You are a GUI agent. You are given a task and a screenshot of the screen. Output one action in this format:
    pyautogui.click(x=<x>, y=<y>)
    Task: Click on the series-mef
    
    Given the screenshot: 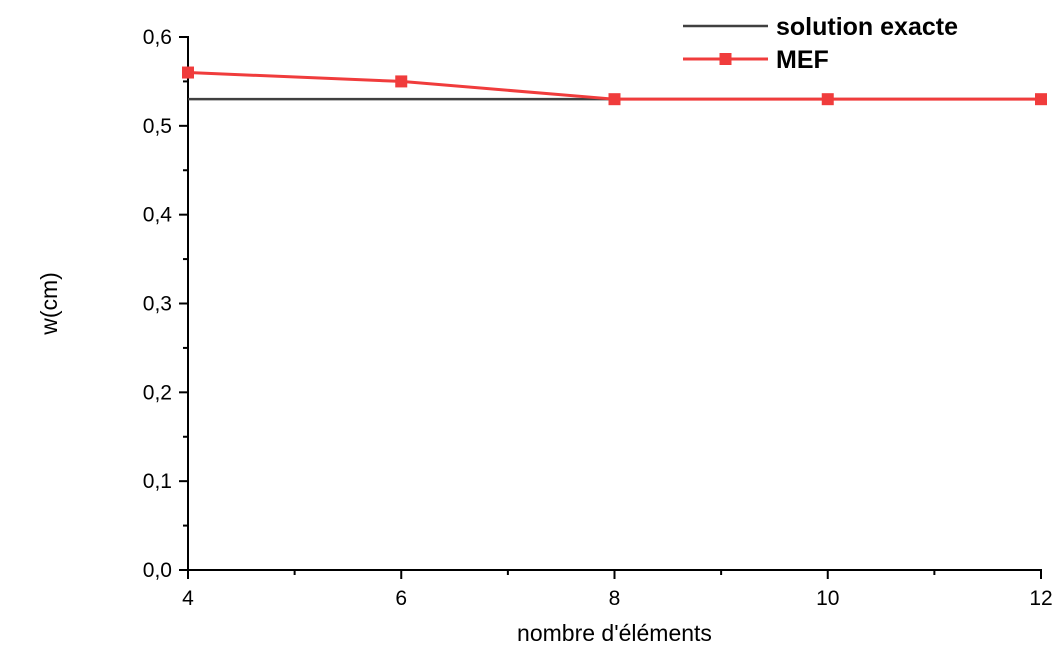 What is the action you would take?
    pyautogui.click(x=614, y=86)
    